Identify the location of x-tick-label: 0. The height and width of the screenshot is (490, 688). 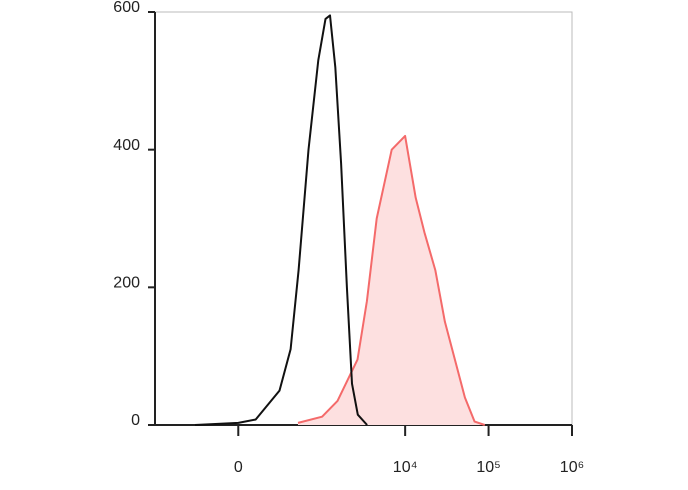
(238, 467).